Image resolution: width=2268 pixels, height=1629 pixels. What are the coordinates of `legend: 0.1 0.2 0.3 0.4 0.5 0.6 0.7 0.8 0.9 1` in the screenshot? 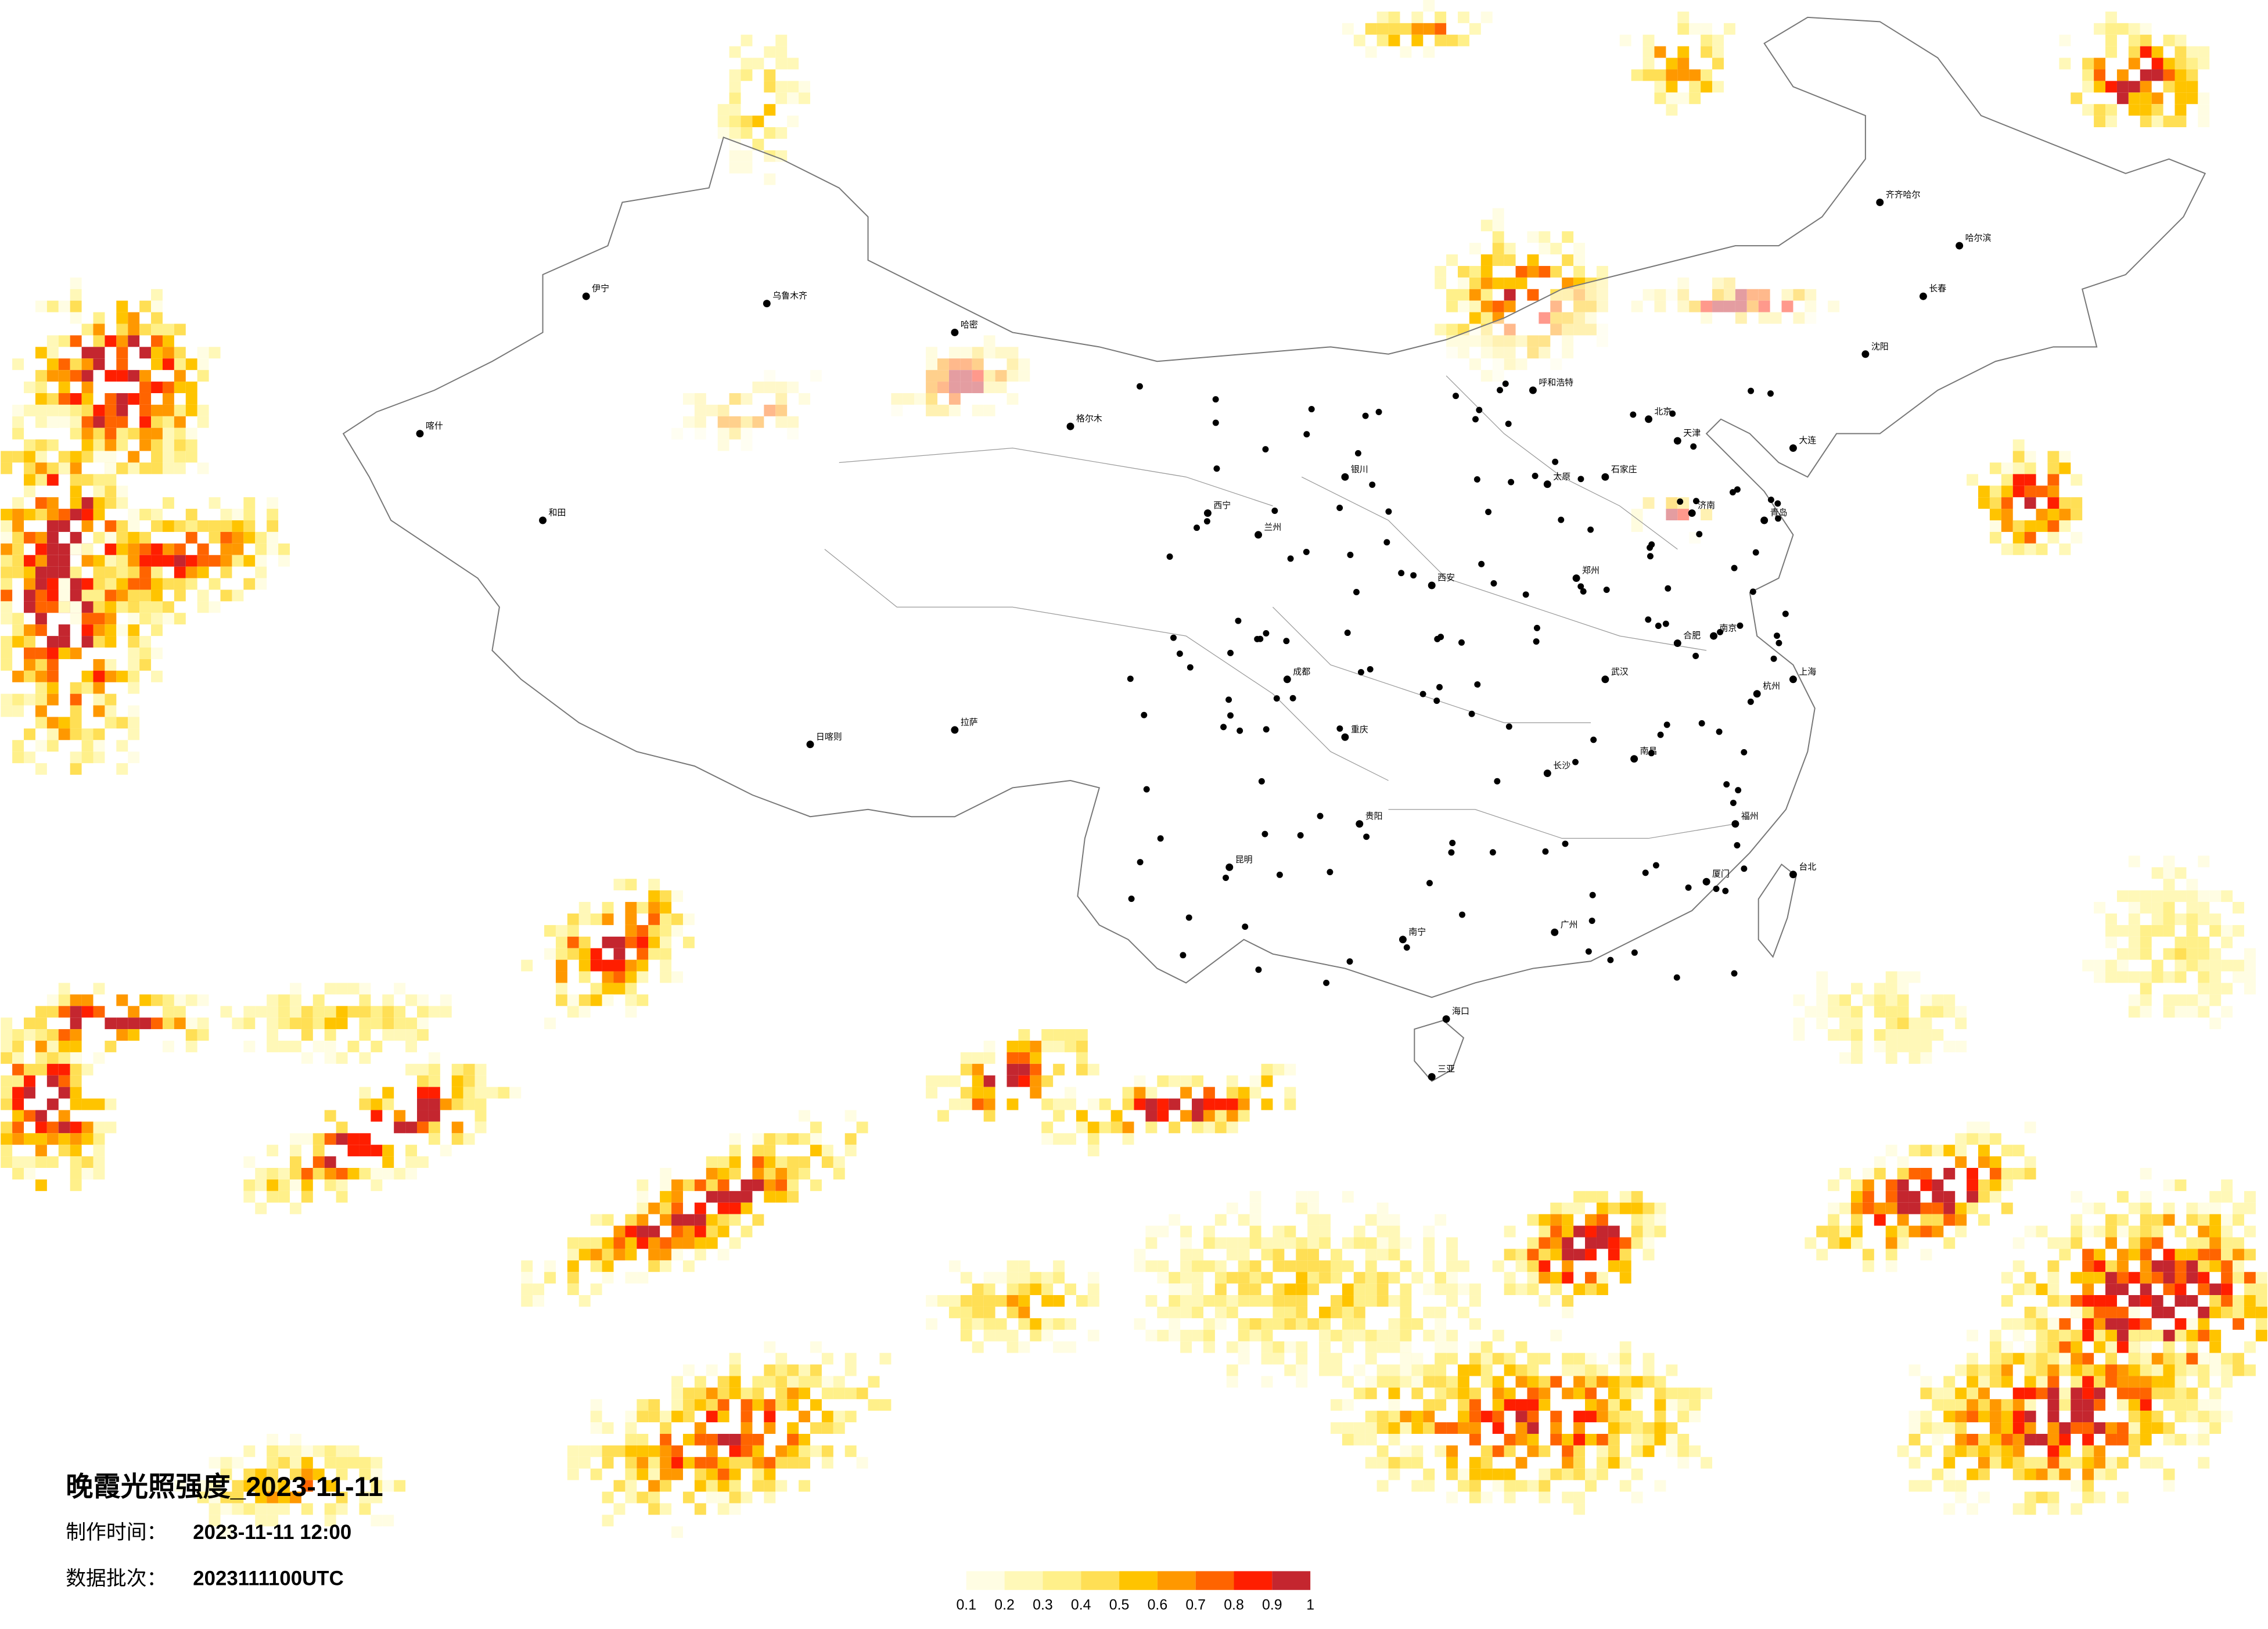 It's located at (1135, 1592).